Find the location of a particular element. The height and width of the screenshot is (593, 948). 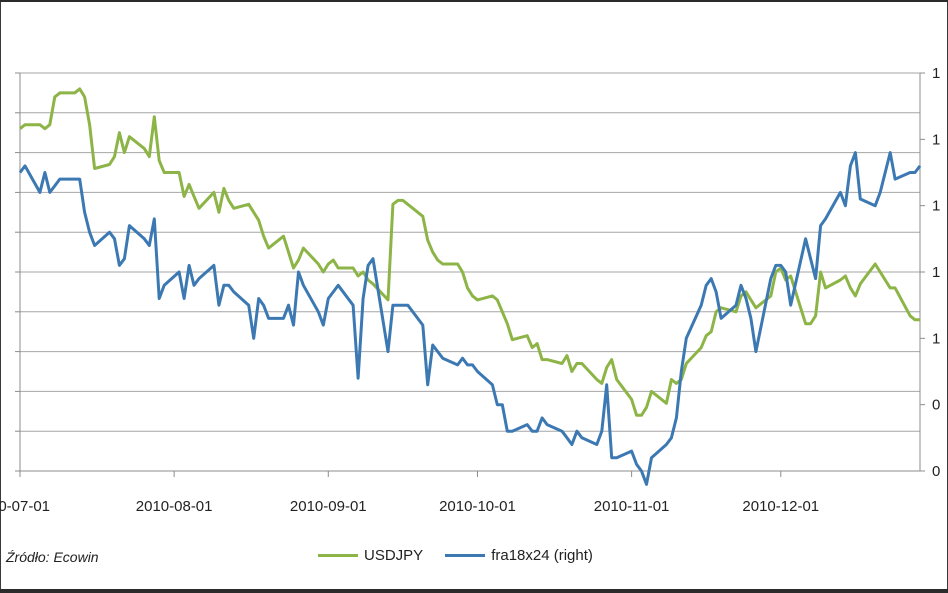

source-label: Źródło: Ecowin is located at coordinates (52, 557).